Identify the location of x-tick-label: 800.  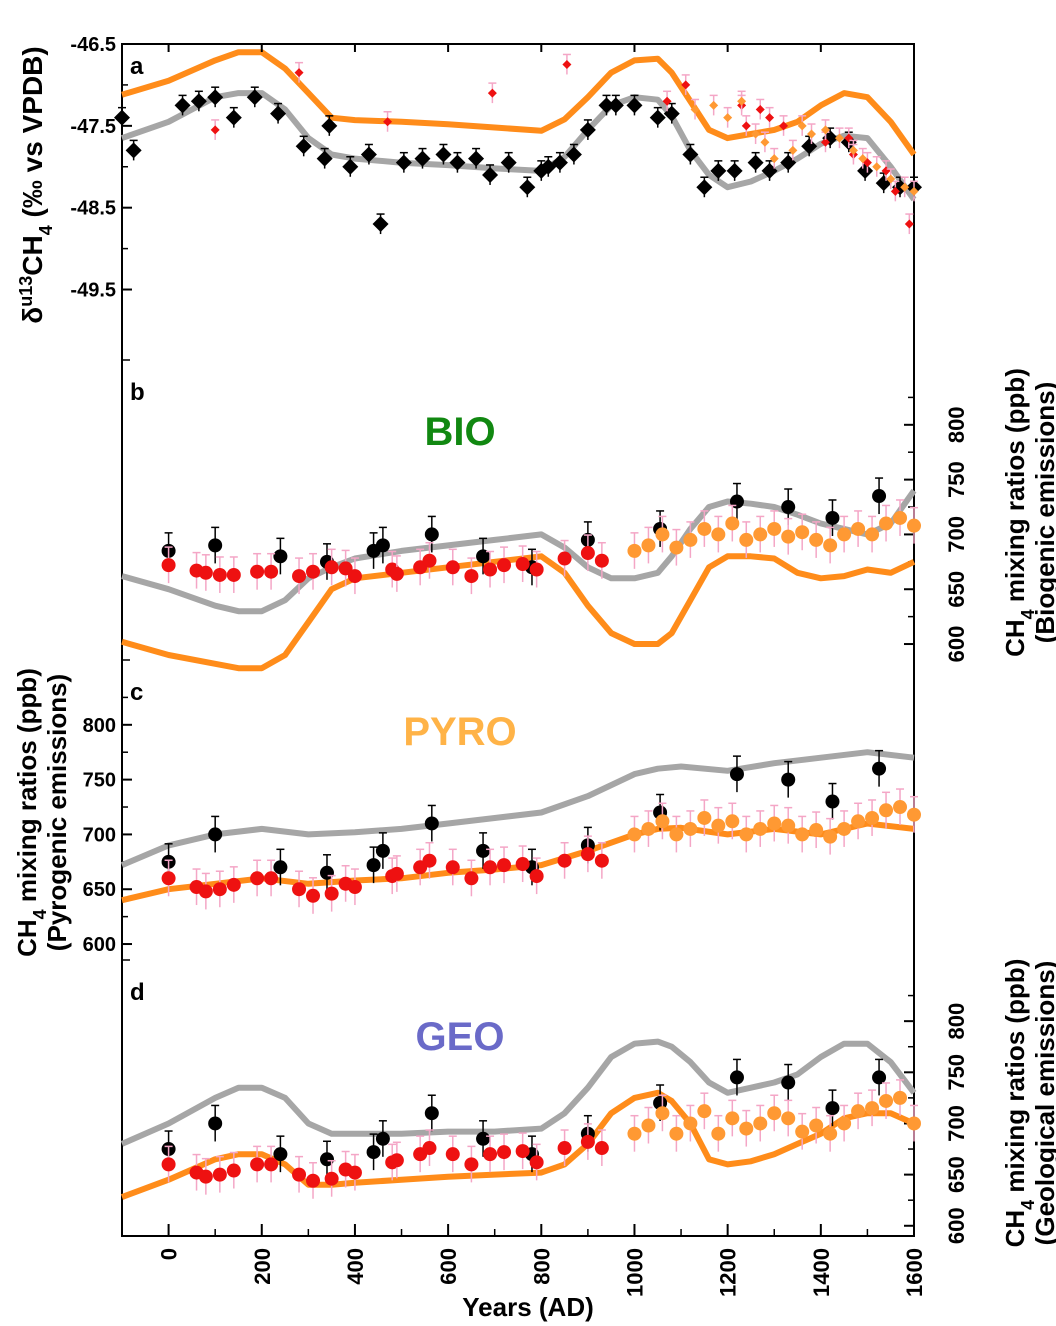
(541, 1266).